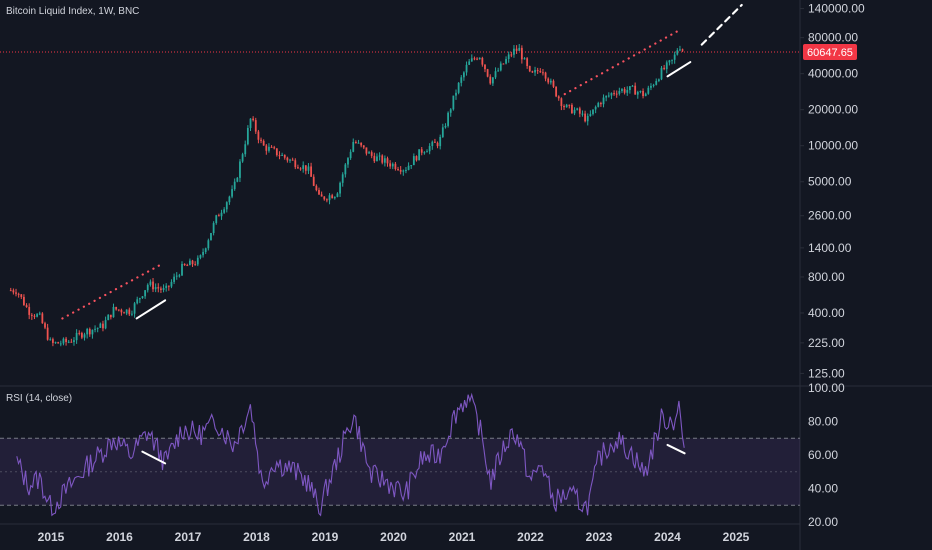 Image resolution: width=932 pixels, height=550 pixels. Describe the element at coordinates (833, 110) in the screenshot. I see `price-tick-3: 20000.00` at that location.